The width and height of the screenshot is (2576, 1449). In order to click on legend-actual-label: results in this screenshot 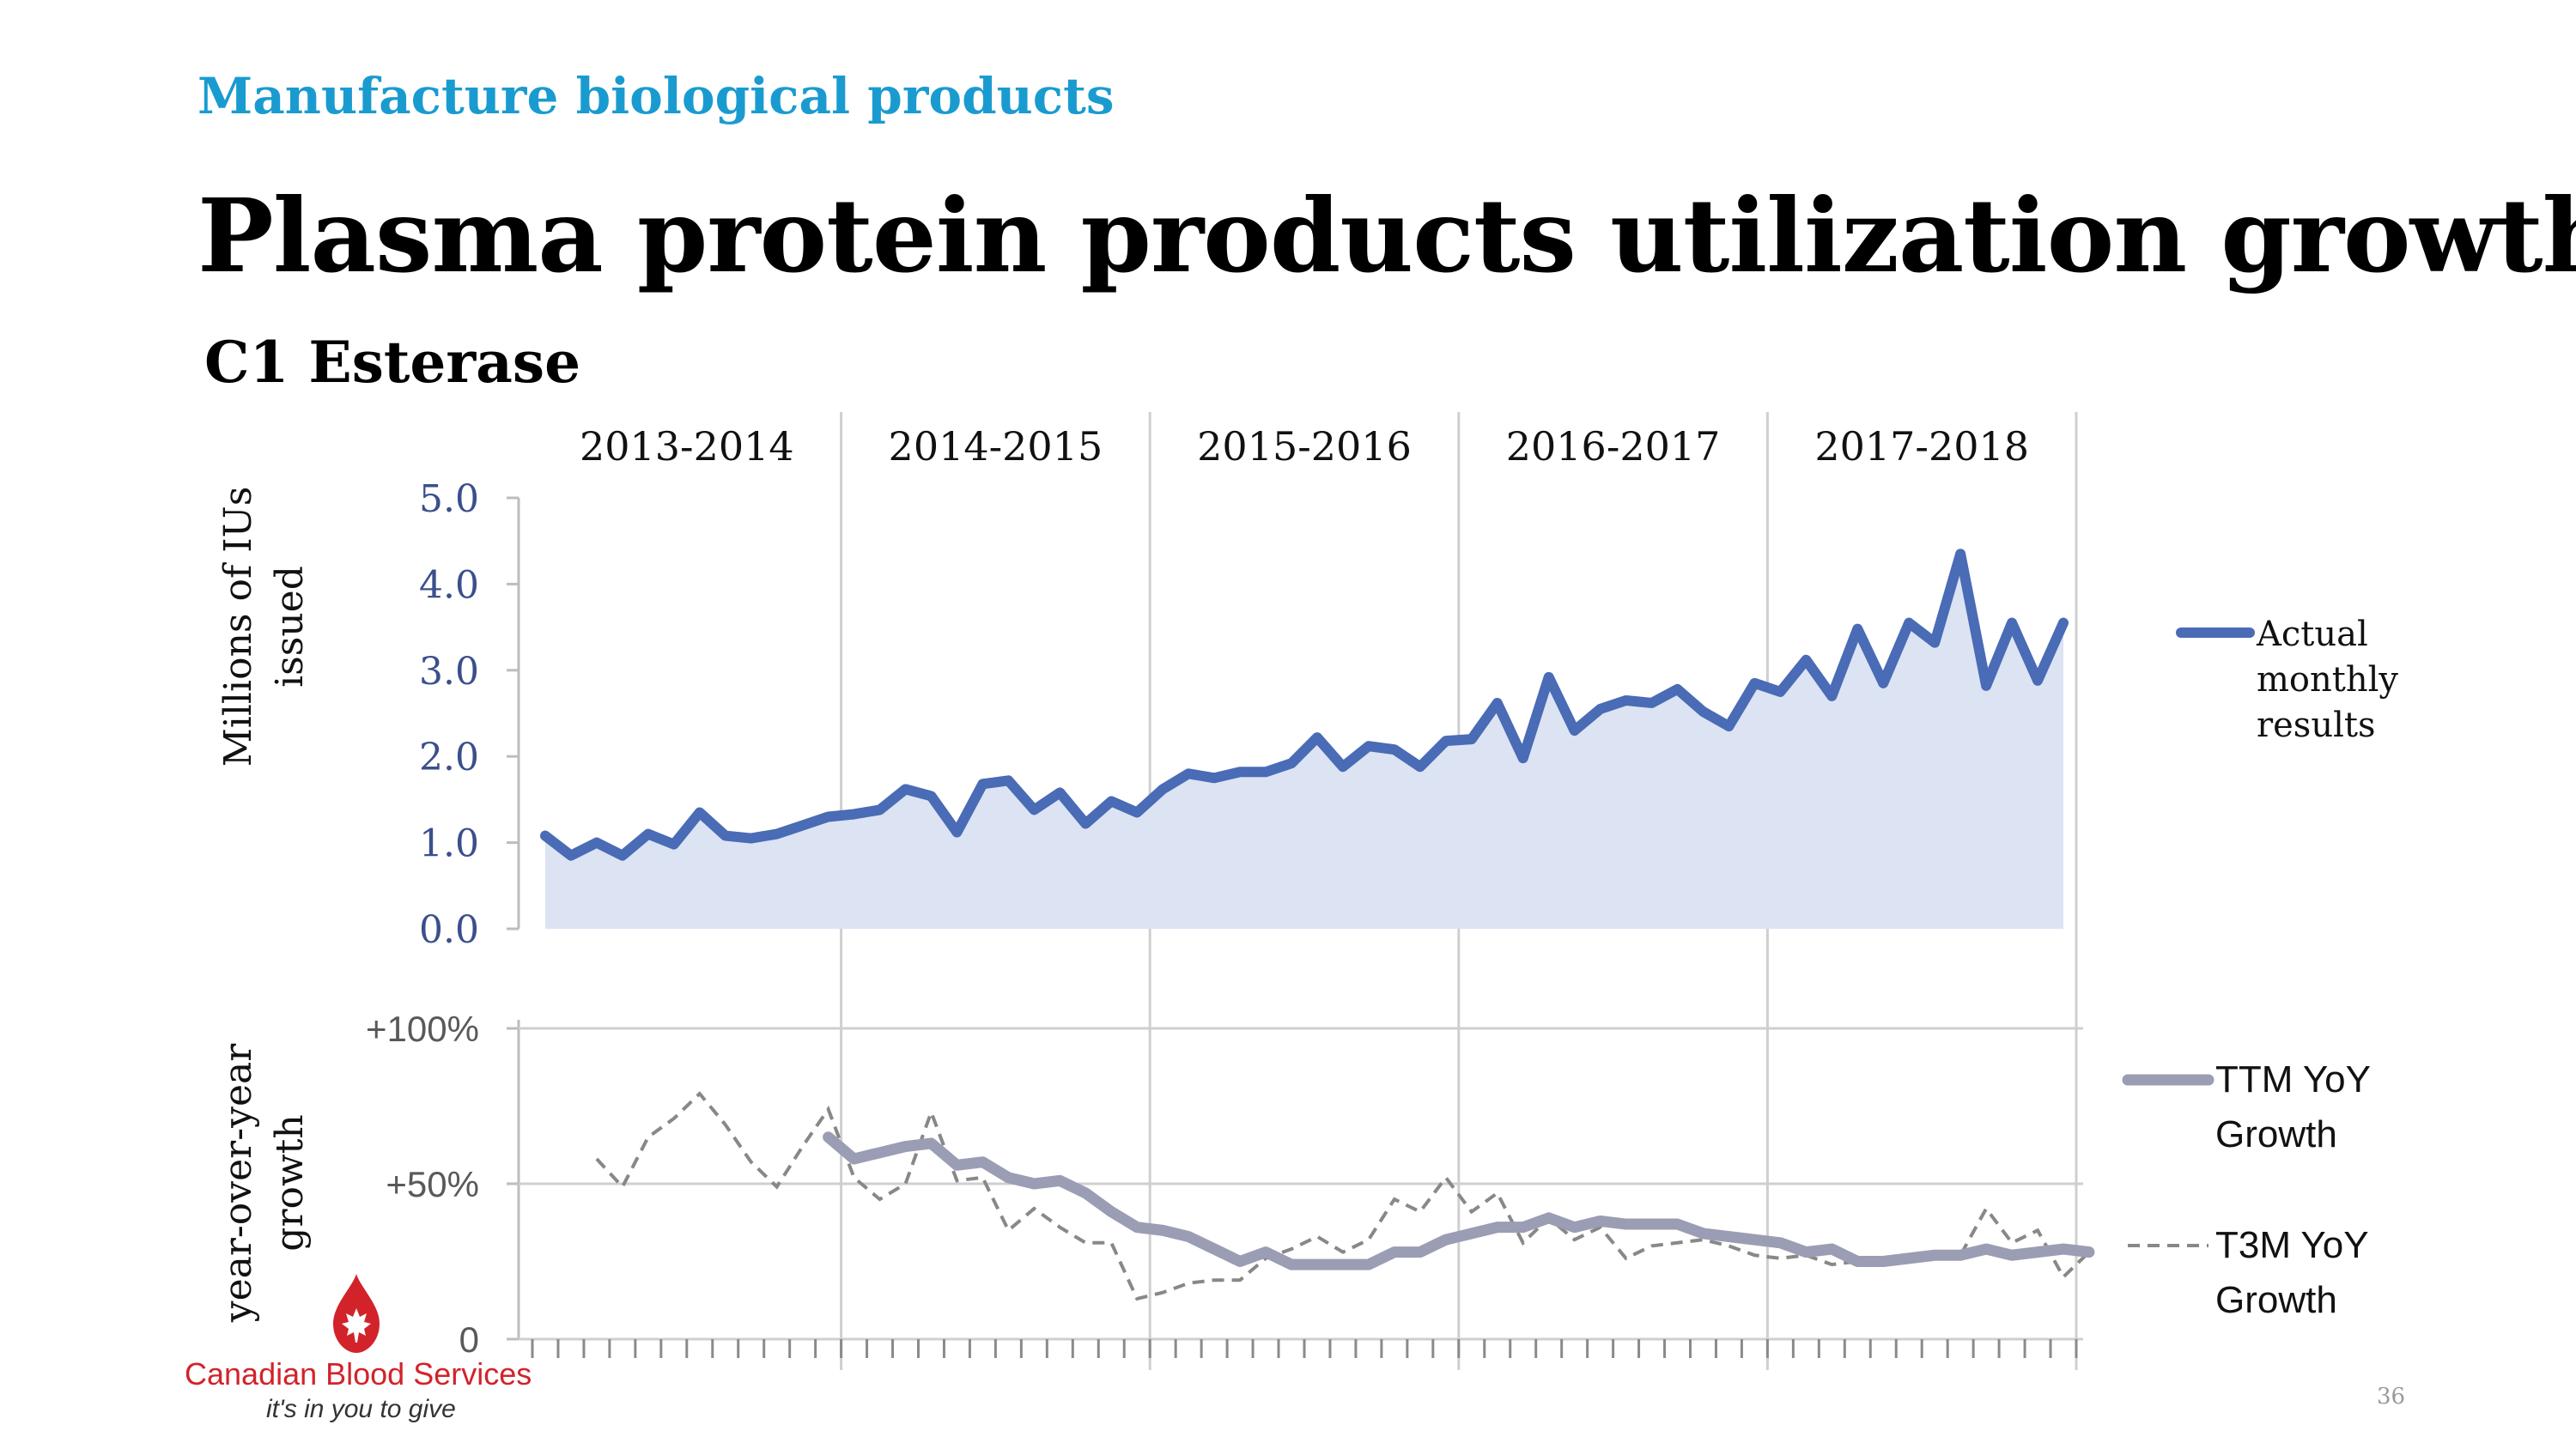, I will do `click(2316, 725)`.